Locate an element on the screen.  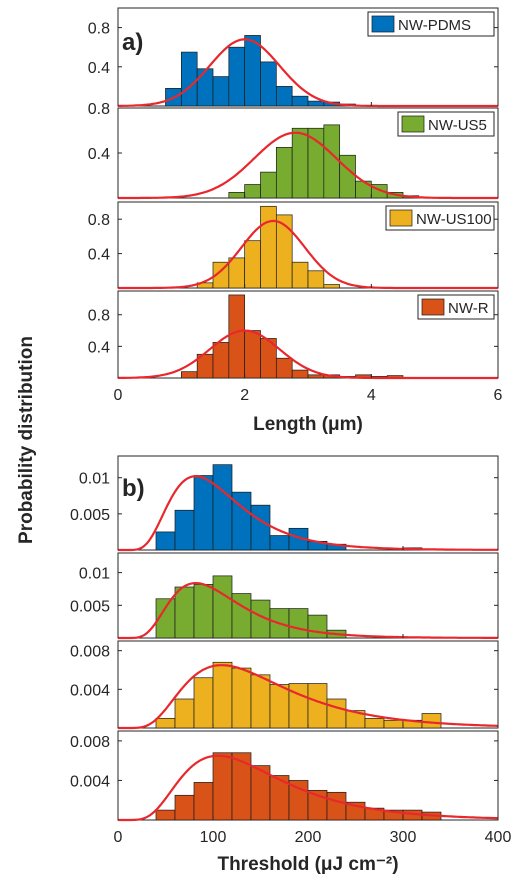
legend: NW-US100 is located at coordinates (440, 218).